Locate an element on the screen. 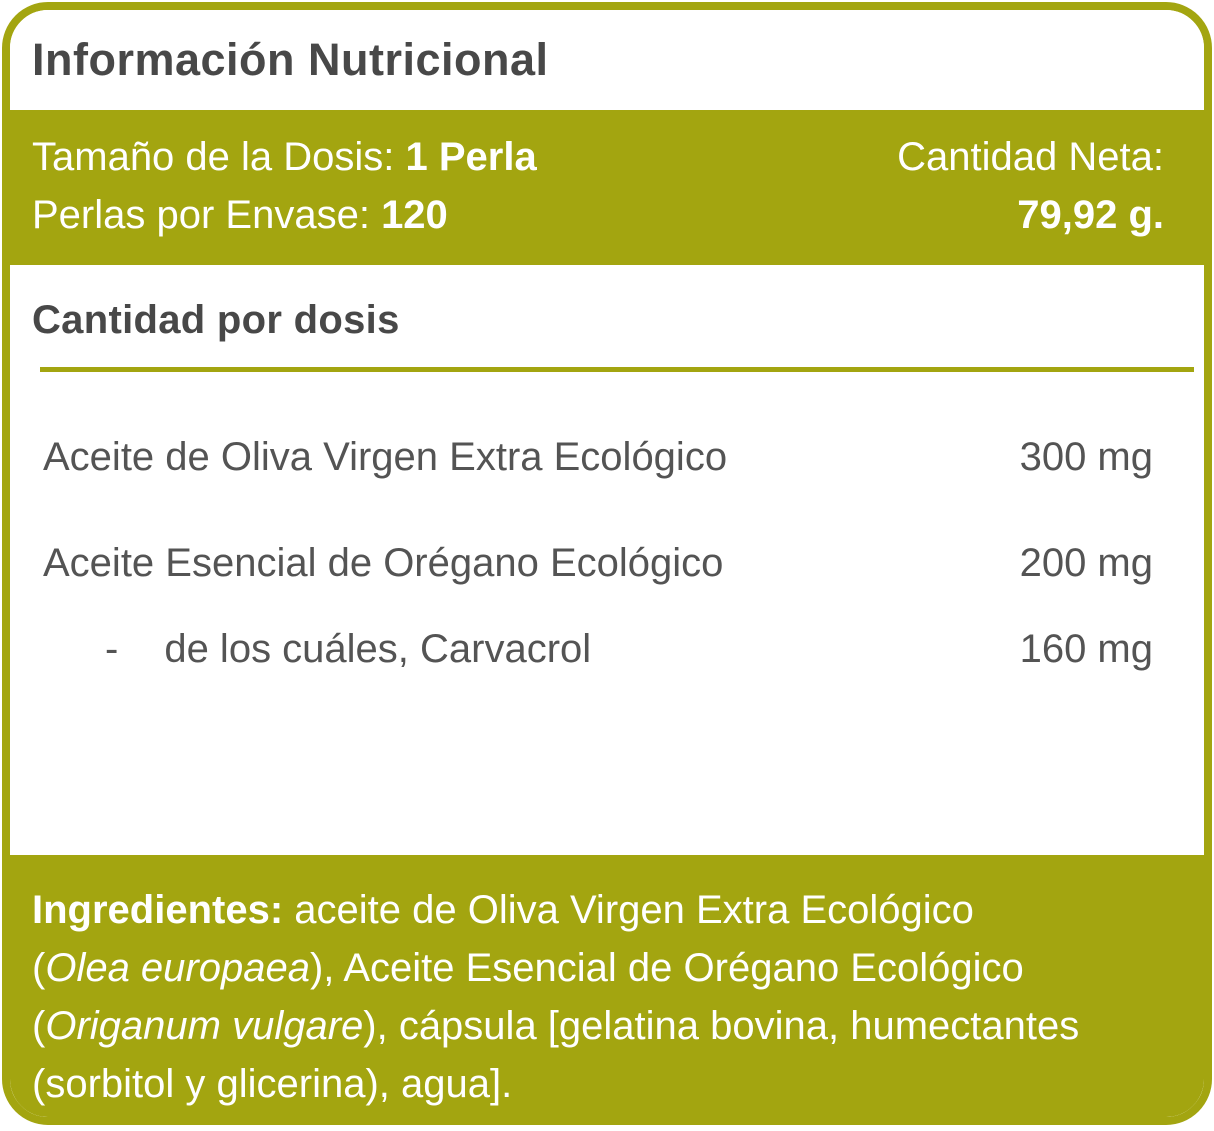  nutrient-name: Aceite Esencial de Orégano Ecológico is located at coordinates (383, 563).